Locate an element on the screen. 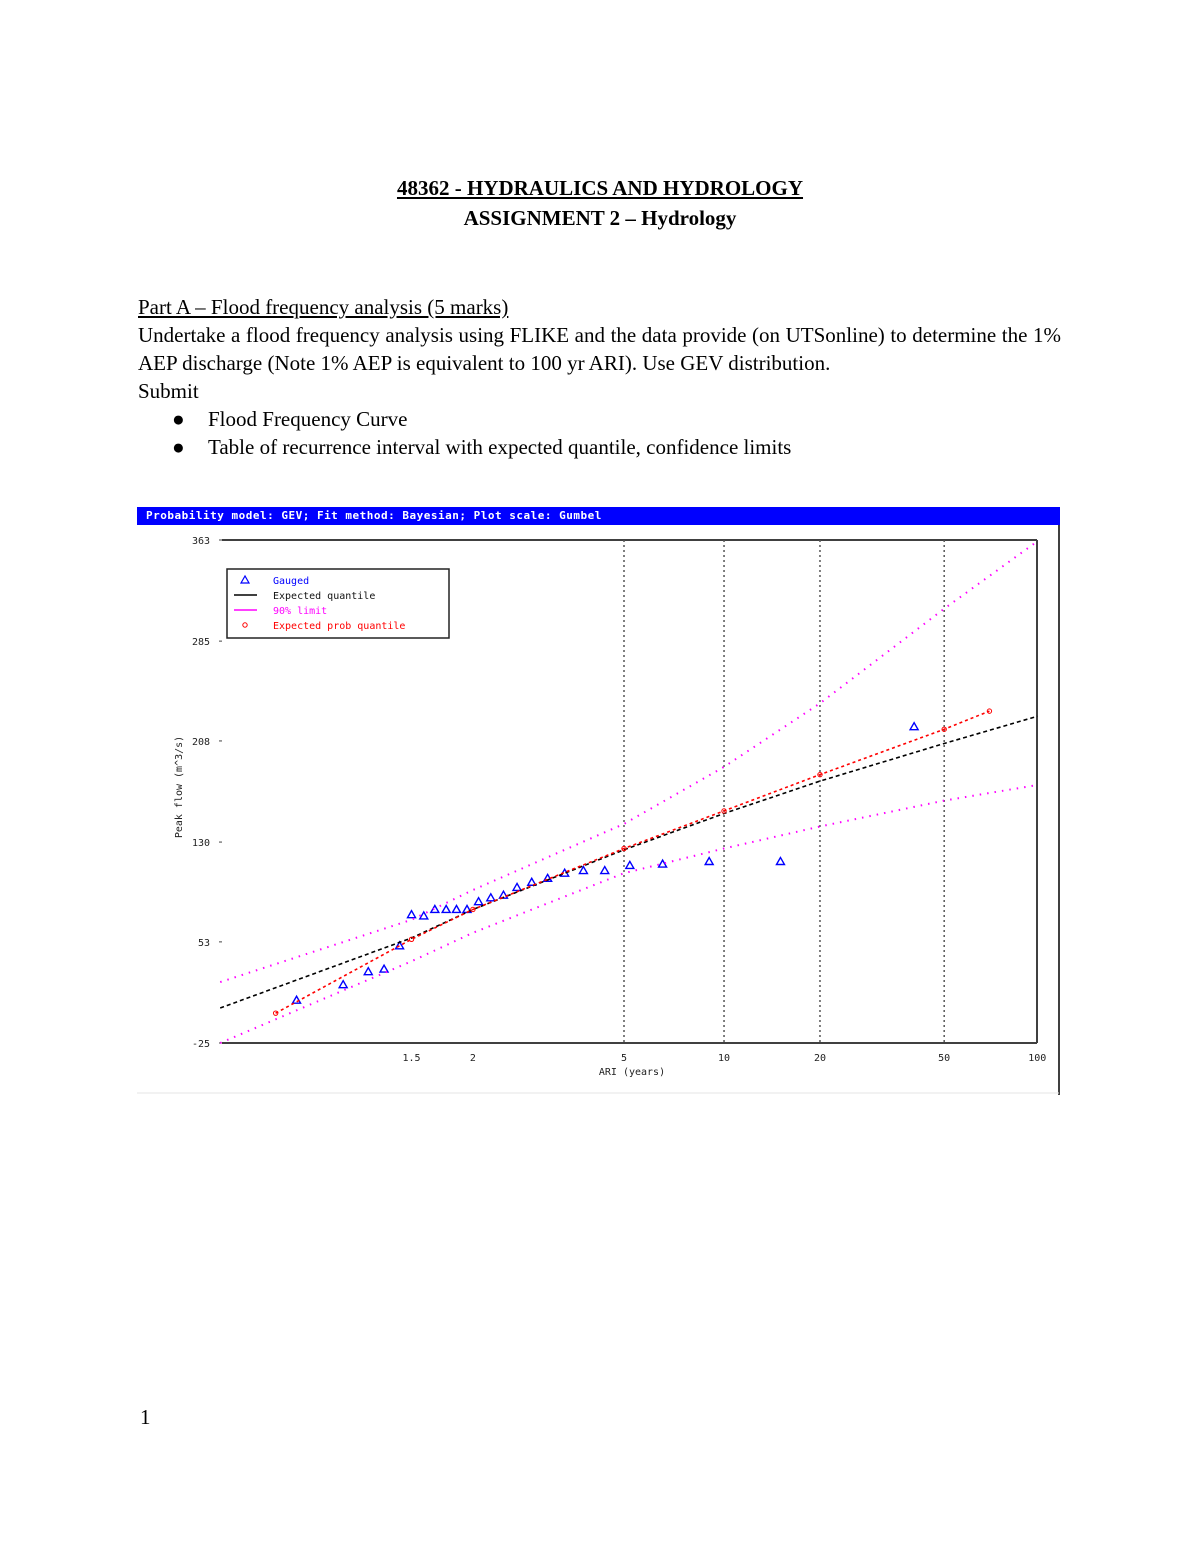  x-tick-label: 1.5 is located at coordinates (411, 1058).